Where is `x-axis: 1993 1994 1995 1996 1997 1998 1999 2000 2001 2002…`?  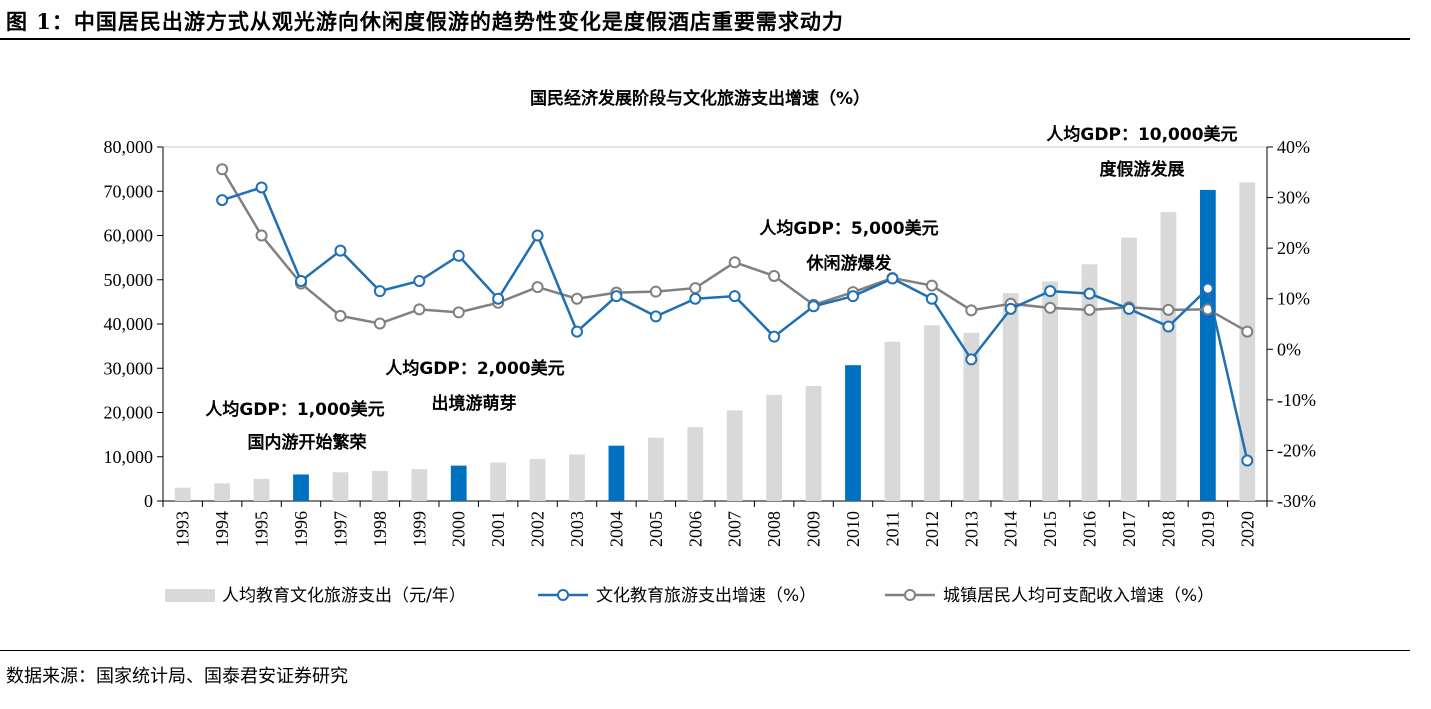
x-axis: 1993 1994 1995 1996 1997 1998 1999 2000 2001 2002… is located at coordinates (715, 524).